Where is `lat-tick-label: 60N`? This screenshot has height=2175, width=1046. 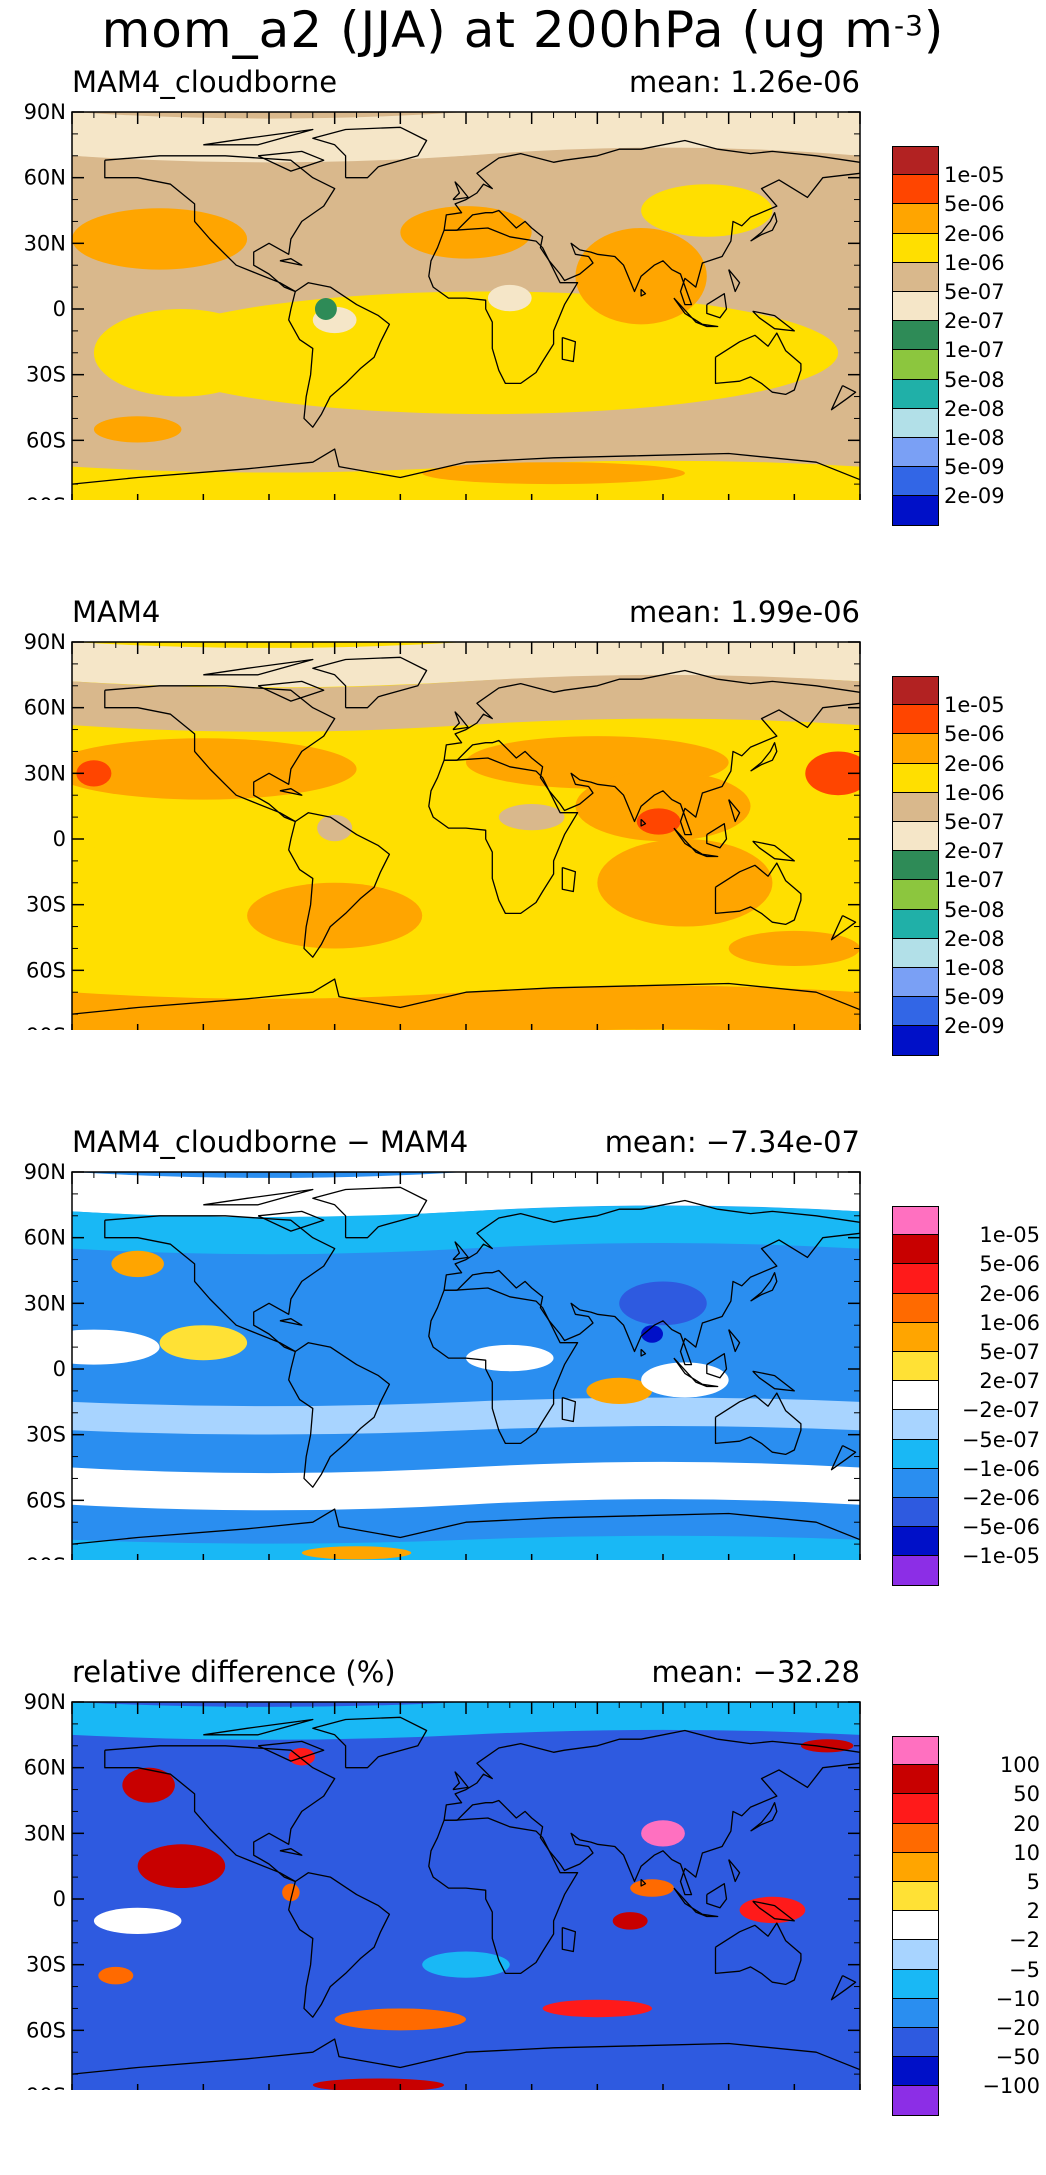 lat-tick-label: 60N is located at coordinates (45, 178).